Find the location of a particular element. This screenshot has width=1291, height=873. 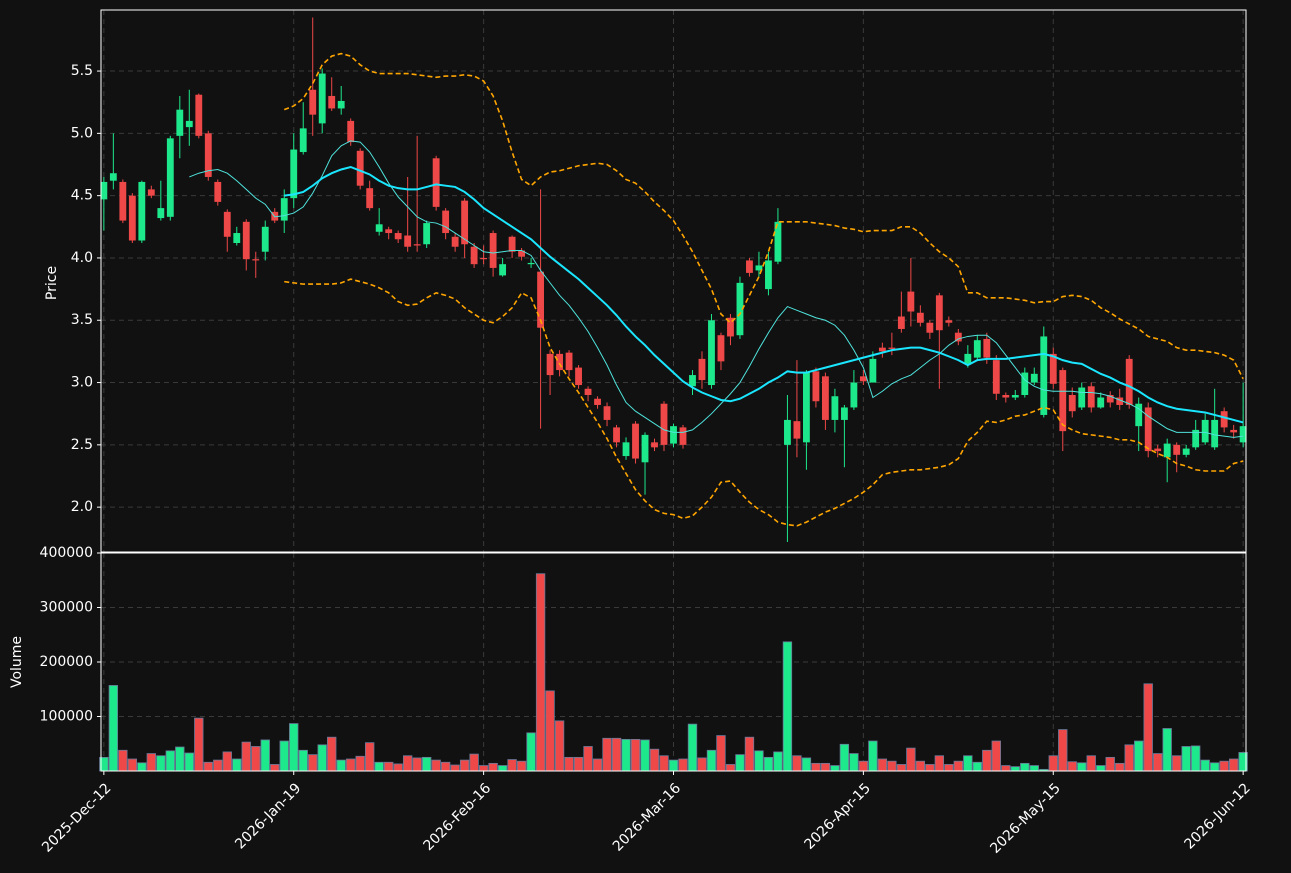

y-axis-label: Price is located at coordinates (52, 283).